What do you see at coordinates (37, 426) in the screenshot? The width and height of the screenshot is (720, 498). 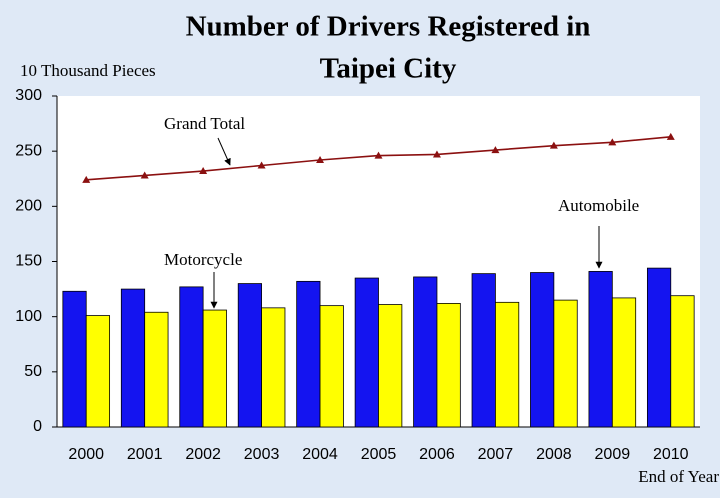 I see `y-tick-label: 0` at bounding box center [37, 426].